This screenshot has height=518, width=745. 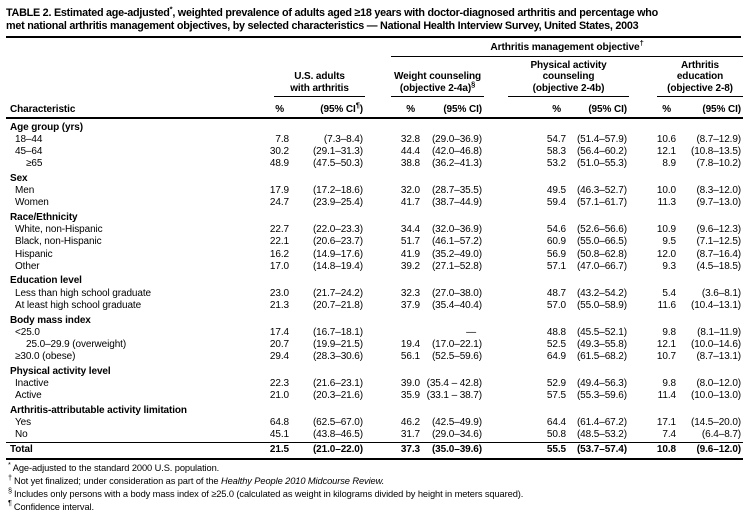 I want to click on ci-value: (6.4–8.7), so click(x=721, y=435).